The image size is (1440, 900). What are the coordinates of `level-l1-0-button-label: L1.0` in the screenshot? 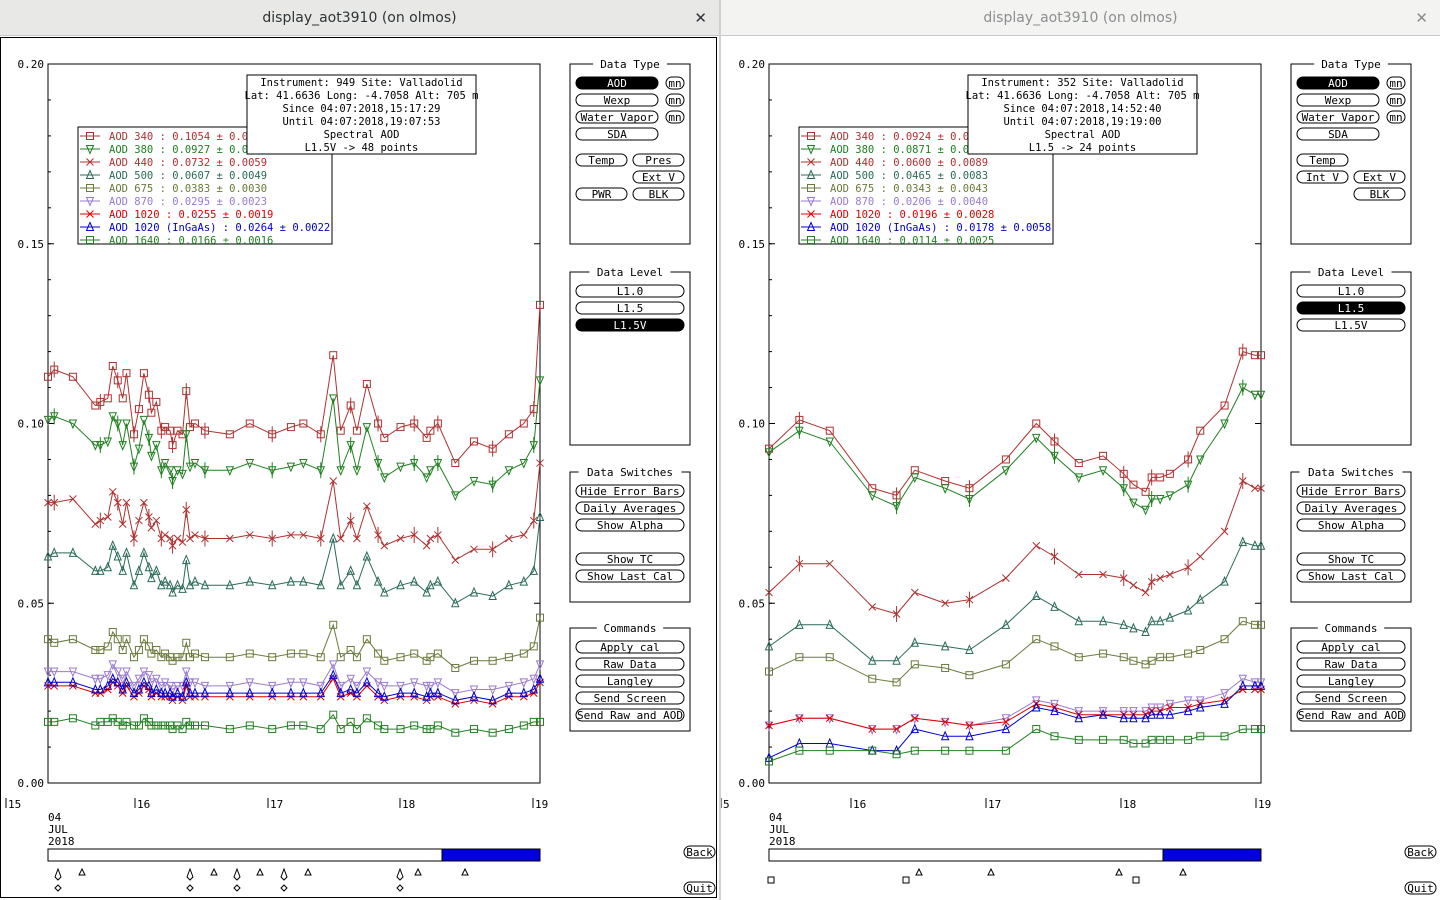 It's located at (1351, 291).